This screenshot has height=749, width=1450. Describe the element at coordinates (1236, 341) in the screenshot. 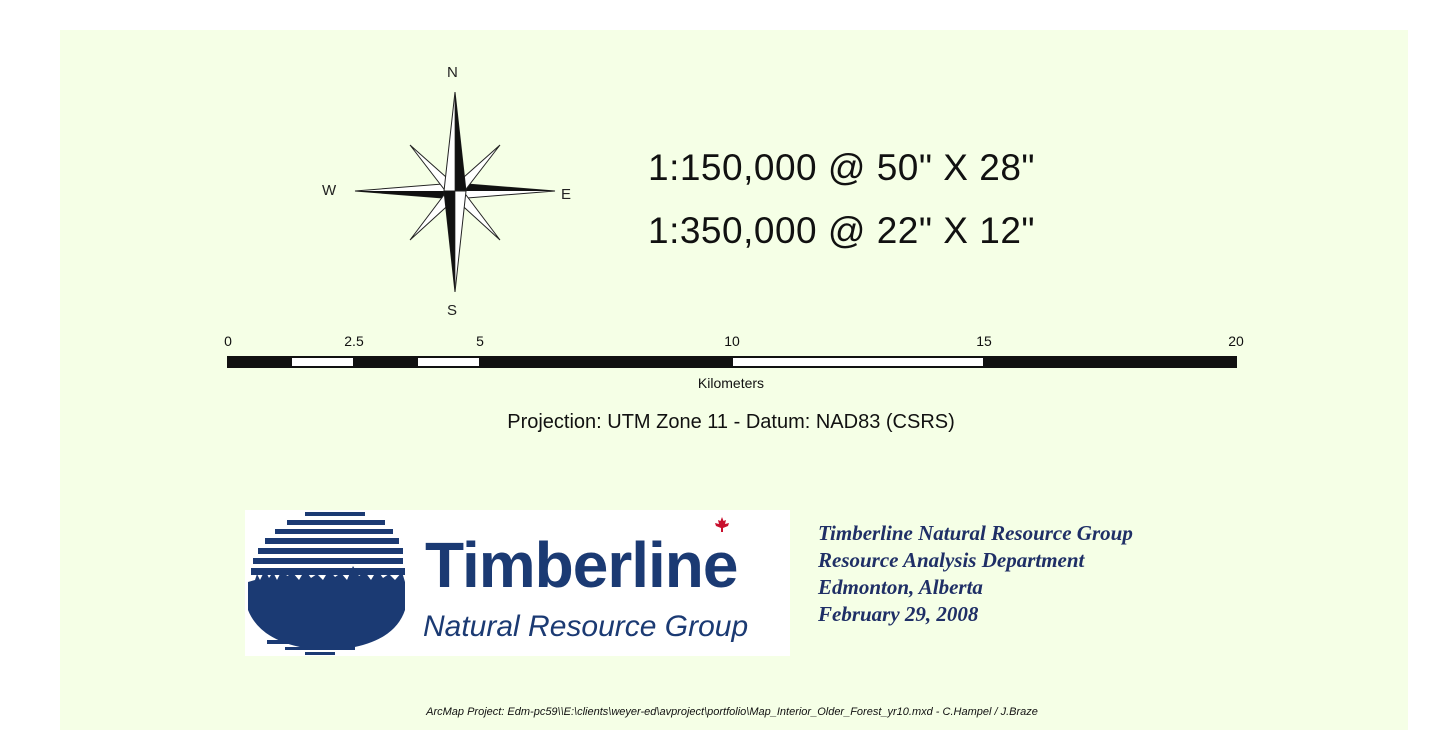

I see `scale-bar-tick-label: 20` at that location.